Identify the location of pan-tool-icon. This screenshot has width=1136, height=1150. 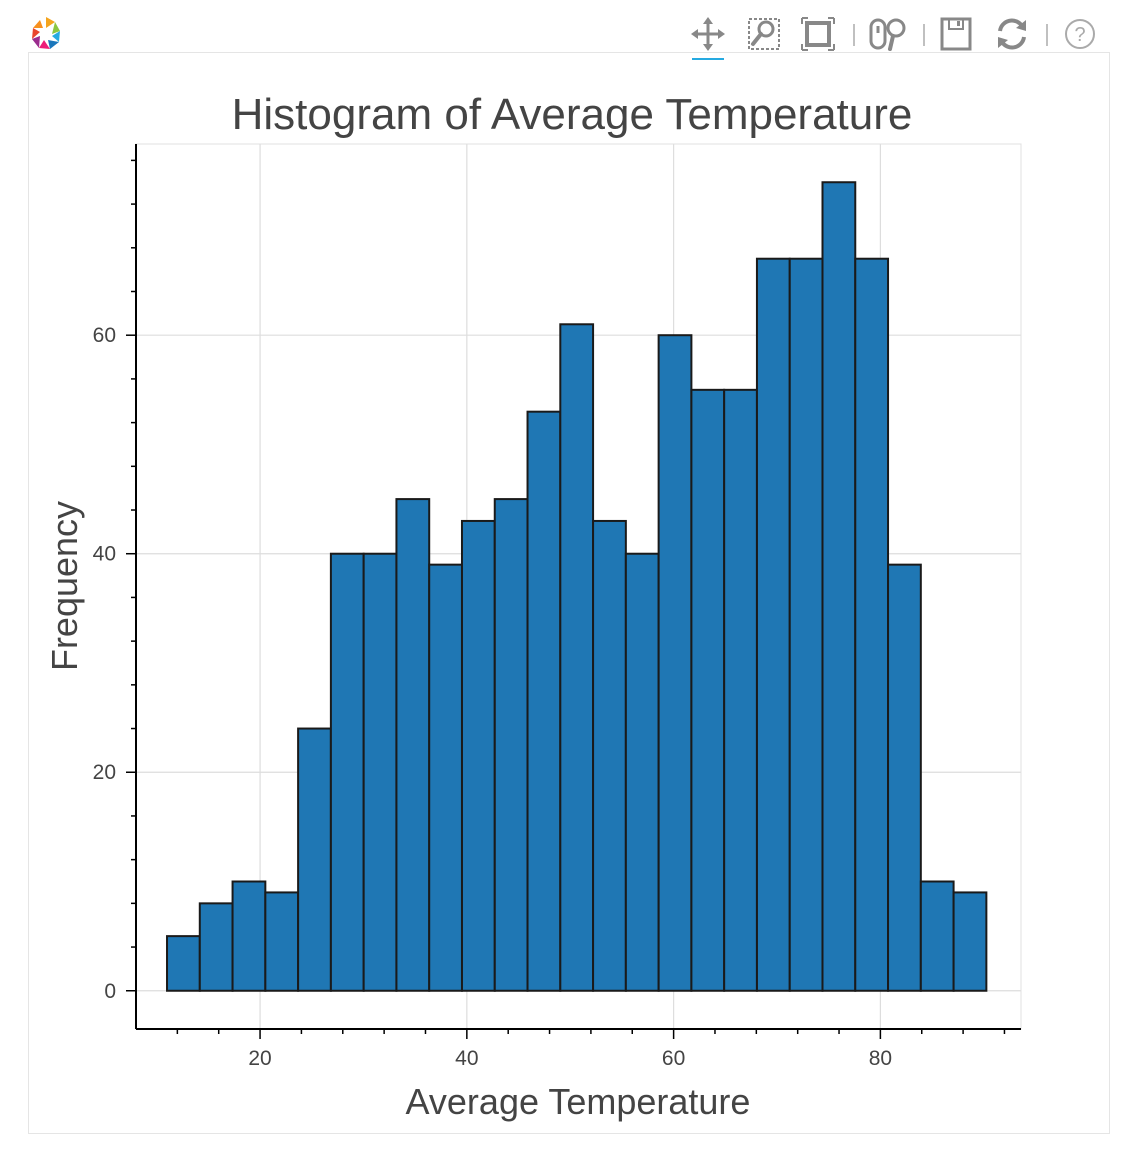
(708, 34).